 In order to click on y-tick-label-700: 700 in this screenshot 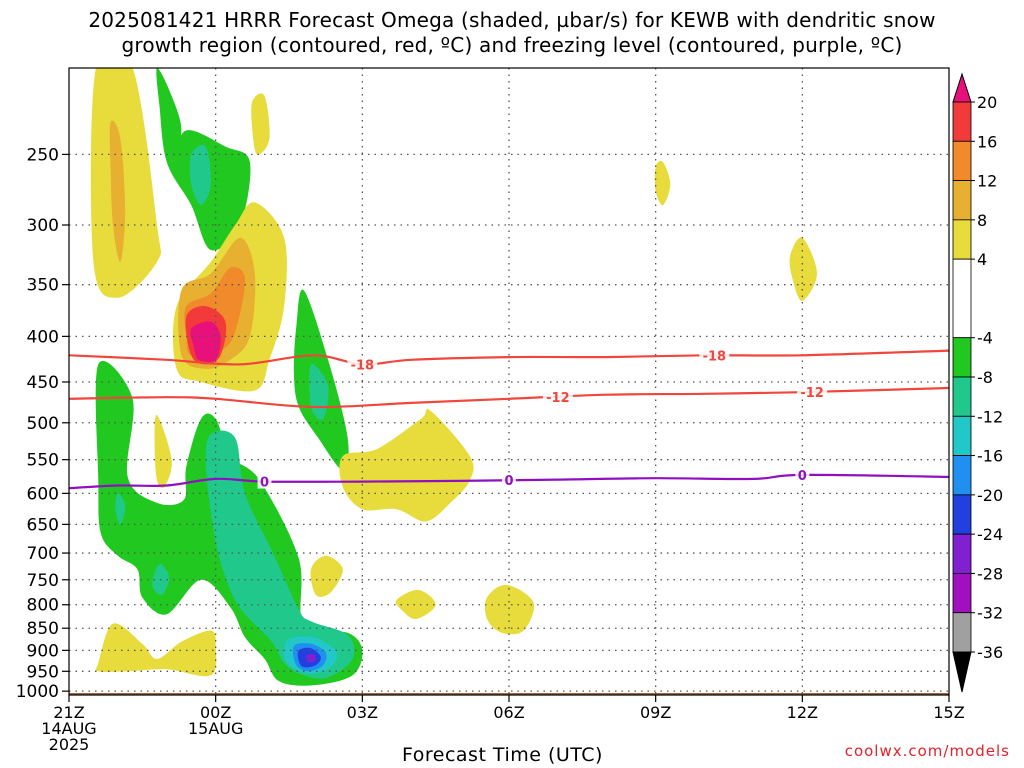, I will do `click(43, 554)`.